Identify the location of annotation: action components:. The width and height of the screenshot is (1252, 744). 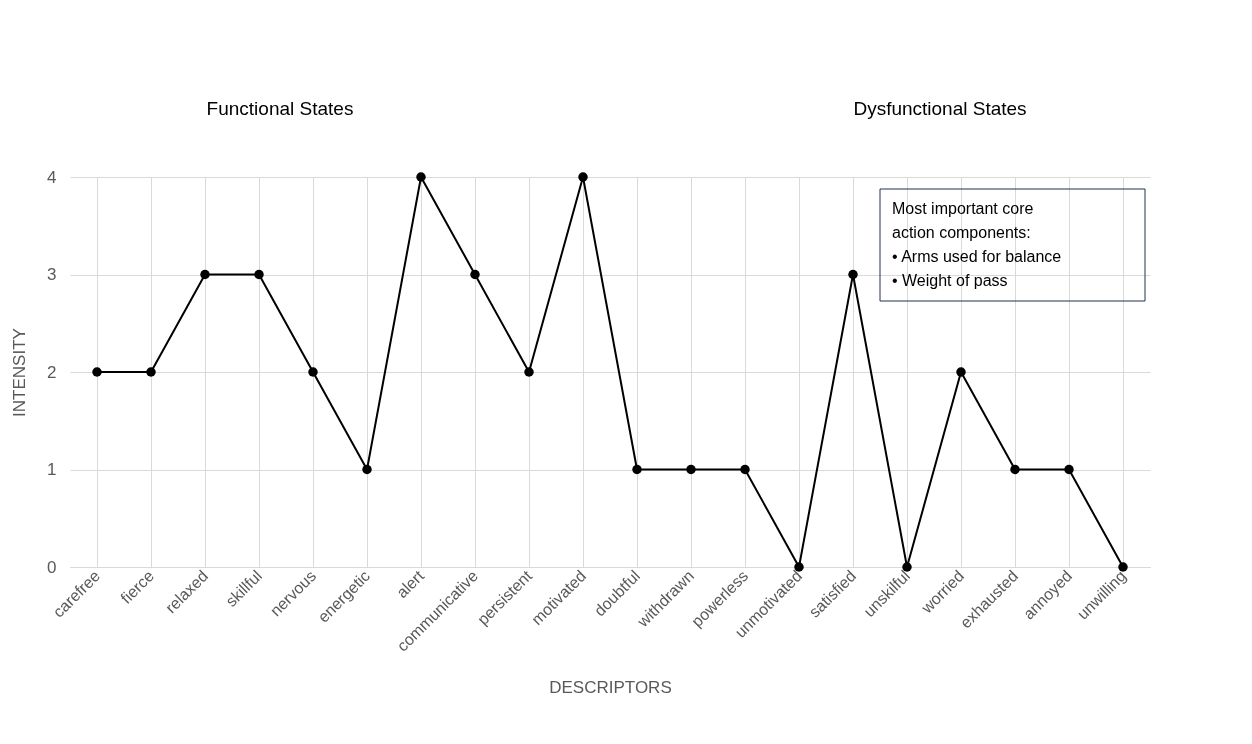
(961, 232).